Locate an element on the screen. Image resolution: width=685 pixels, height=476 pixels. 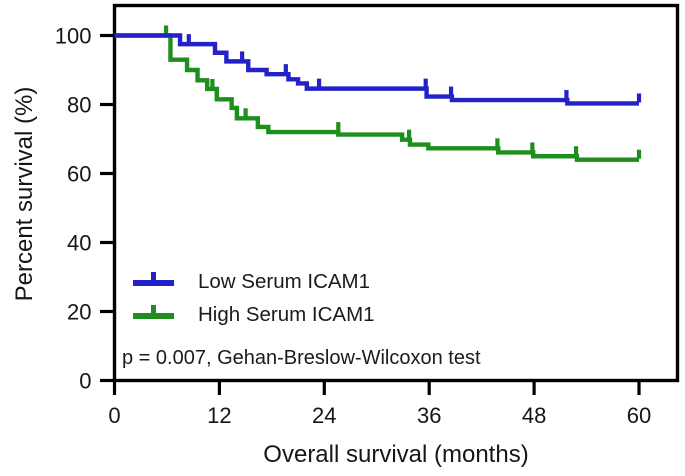
legend: Low Serum ICAM1 High Serum ICAM1 is located at coordinates (254, 299).